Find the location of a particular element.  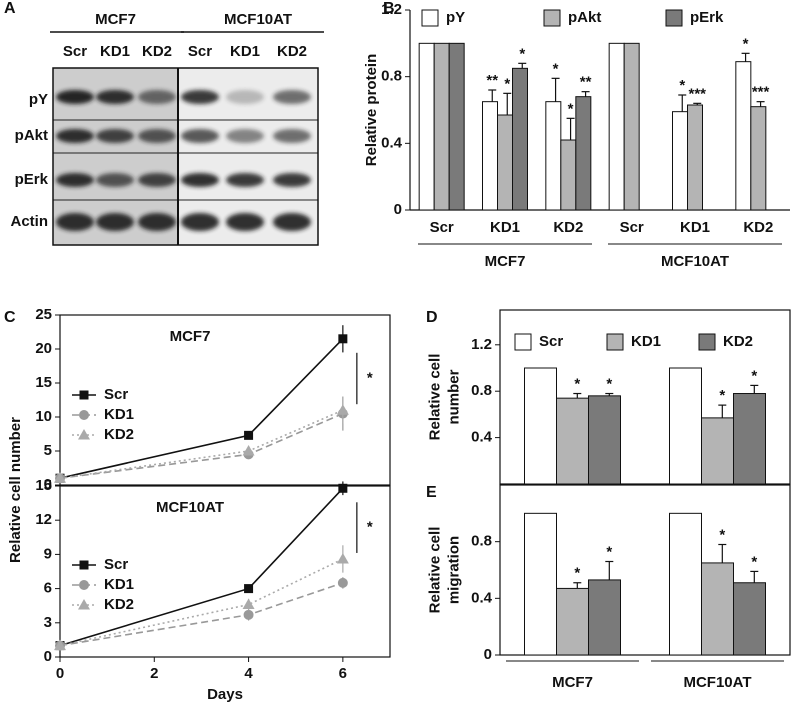

row-label: pErk is located at coordinates (32, 179).